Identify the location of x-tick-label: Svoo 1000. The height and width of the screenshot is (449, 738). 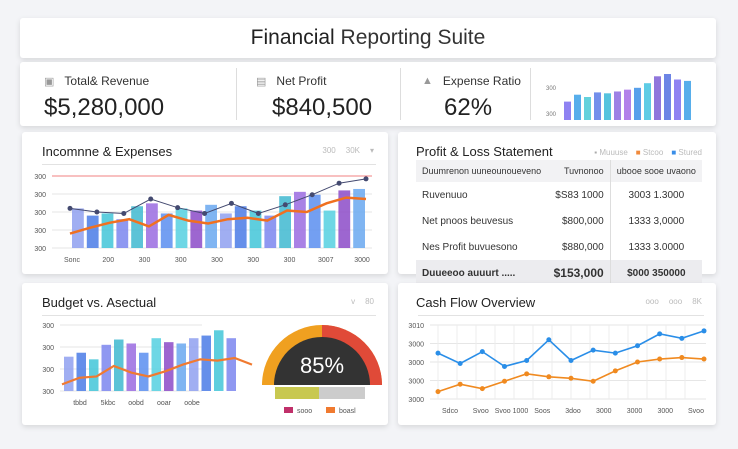
(512, 411).